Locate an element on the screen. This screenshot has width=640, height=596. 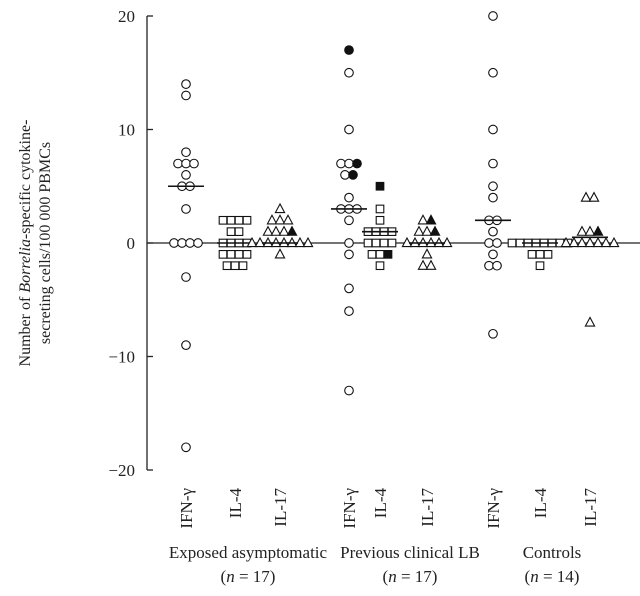
y-tick-label: 20 is located at coordinates (126, 16).